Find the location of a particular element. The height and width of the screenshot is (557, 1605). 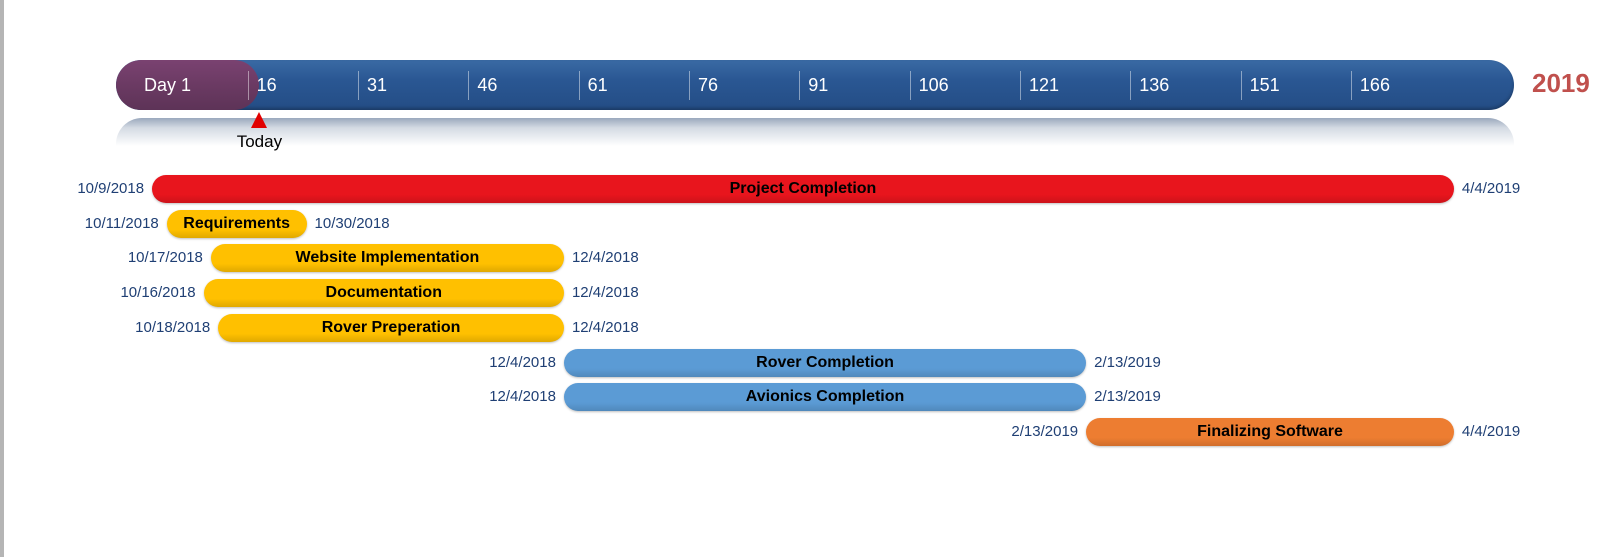

task-bar: Requirements is located at coordinates (236, 223).